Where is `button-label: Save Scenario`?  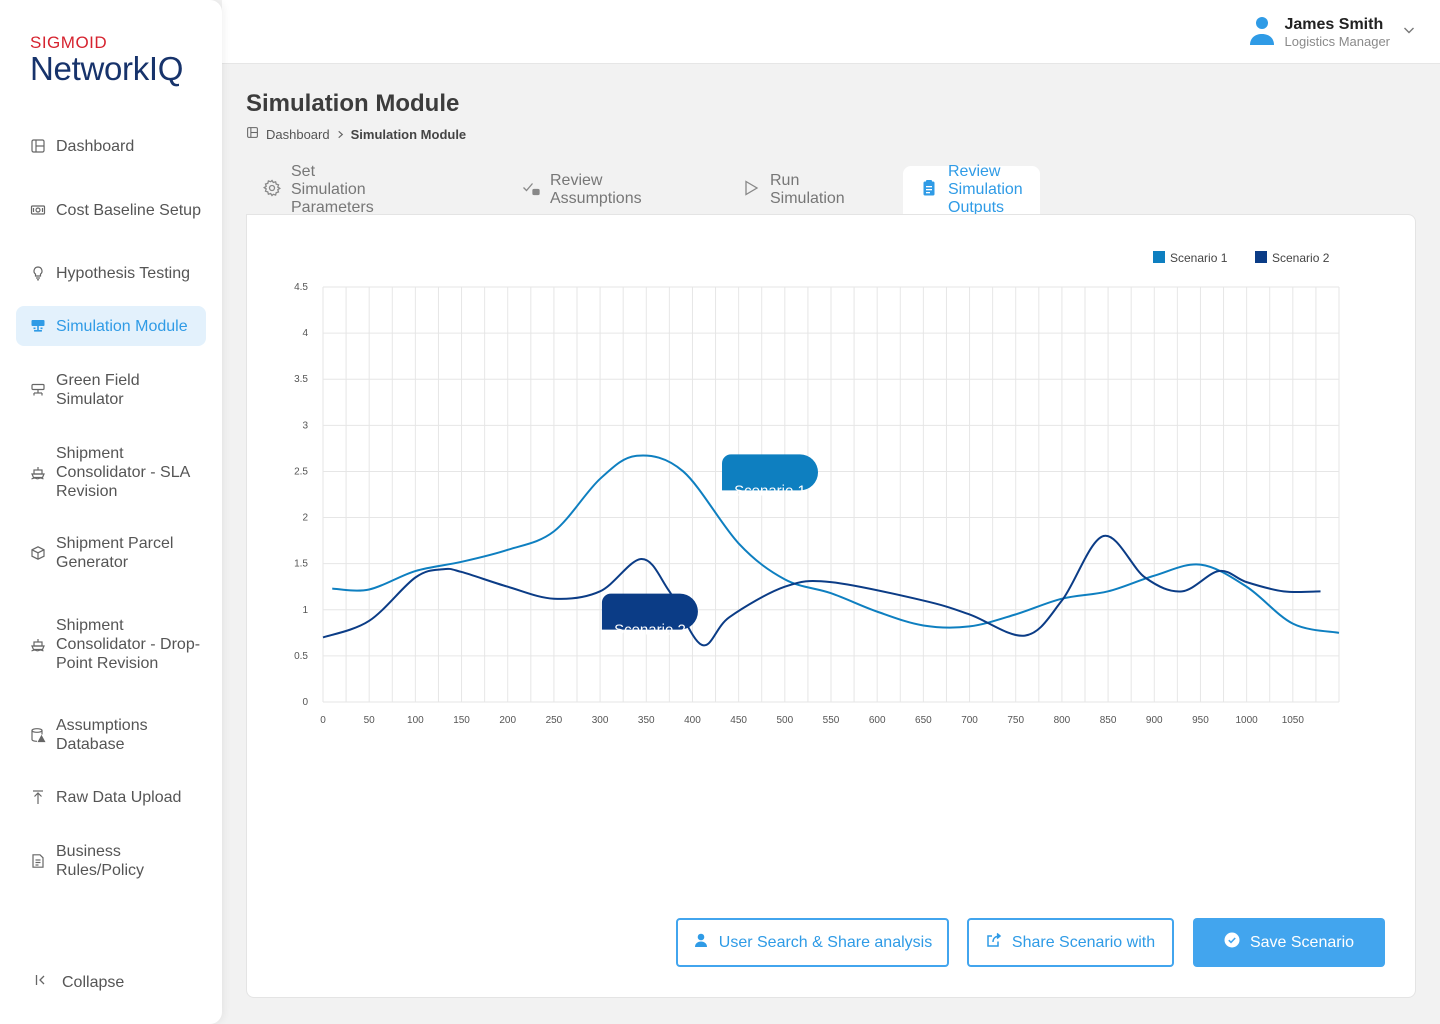
button-label: Save Scenario is located at coordinates (1302, 942).